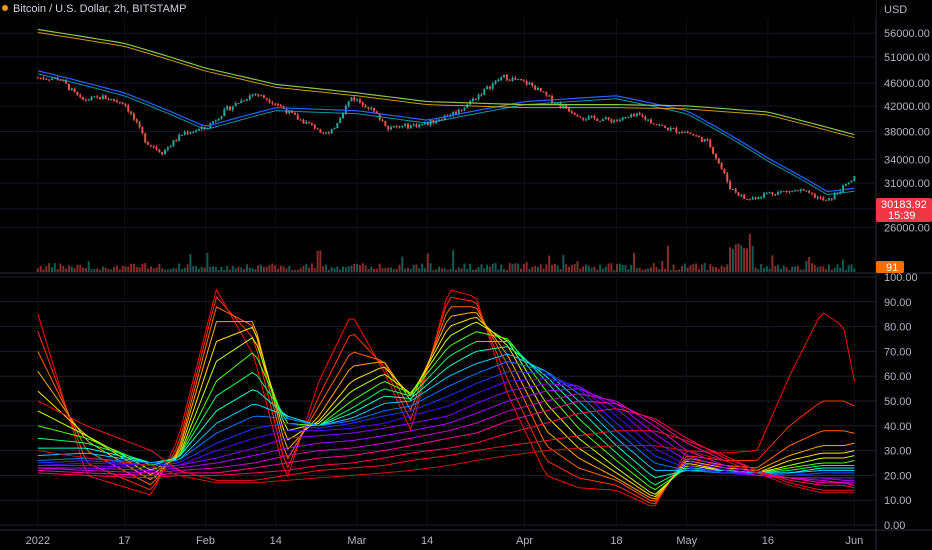 The width and height of the screenshot is (932, 550). What do you see at coordinates (854, 541) in the screenshot?
I see `time-tick-label: Jun` at bounding box center [854, 541].